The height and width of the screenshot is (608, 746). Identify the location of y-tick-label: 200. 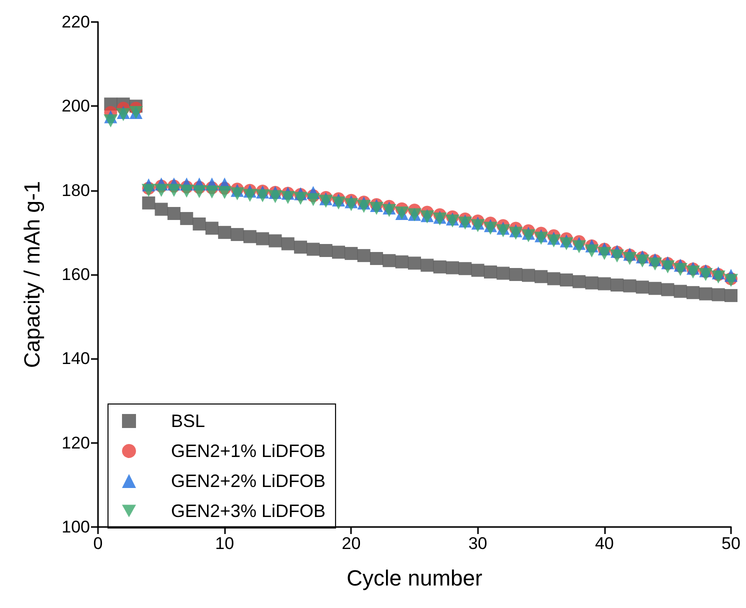
(76, 106).